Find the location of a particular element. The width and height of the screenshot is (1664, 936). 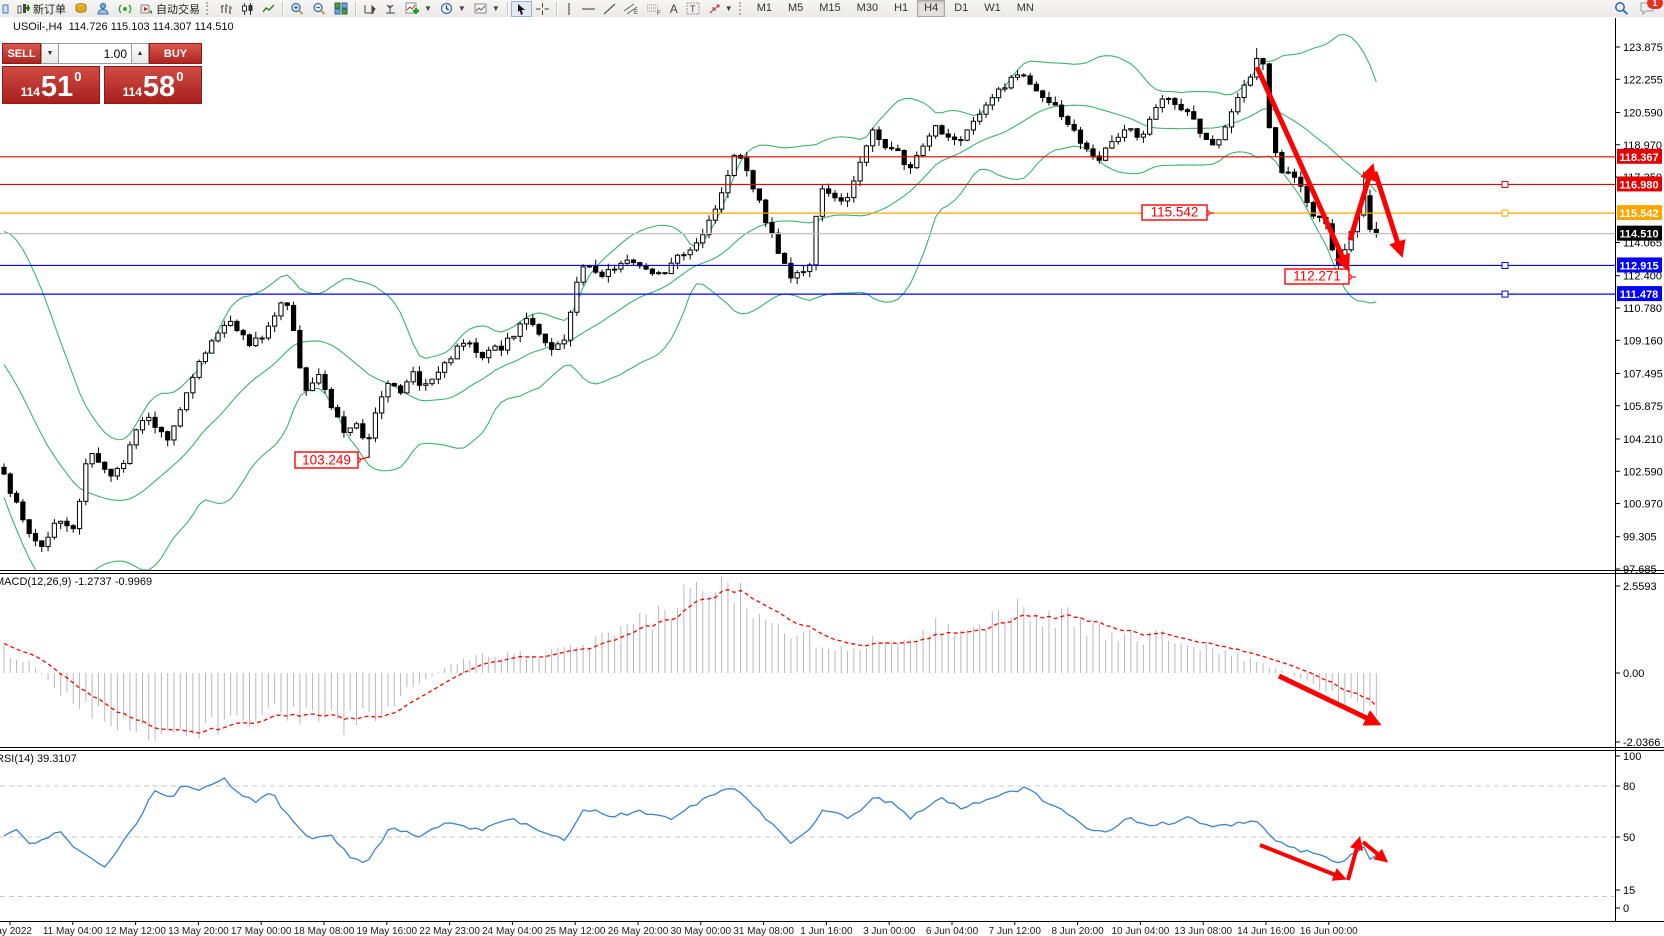

zoom-in-button is located at coordinates (297, 9).